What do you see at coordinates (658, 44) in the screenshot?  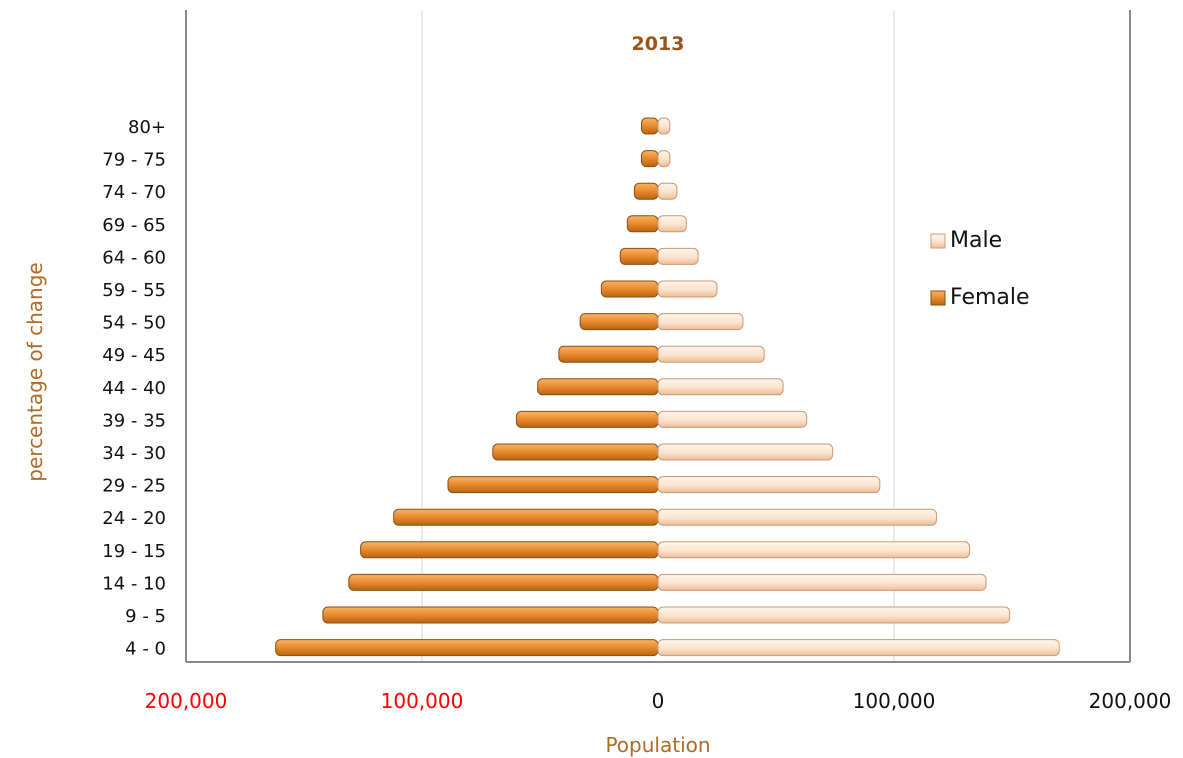 I see `chart-title: 2013` at bounding box center [658, 44].